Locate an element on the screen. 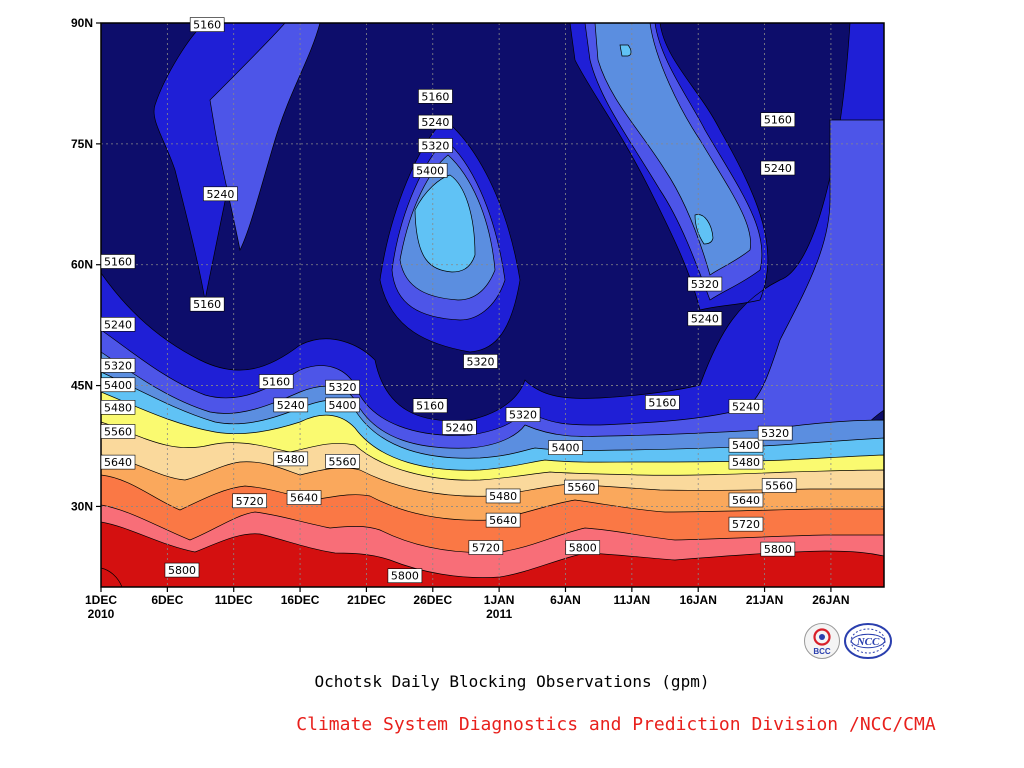  y-tick-label: 60N is located at coordinates (82, 265).